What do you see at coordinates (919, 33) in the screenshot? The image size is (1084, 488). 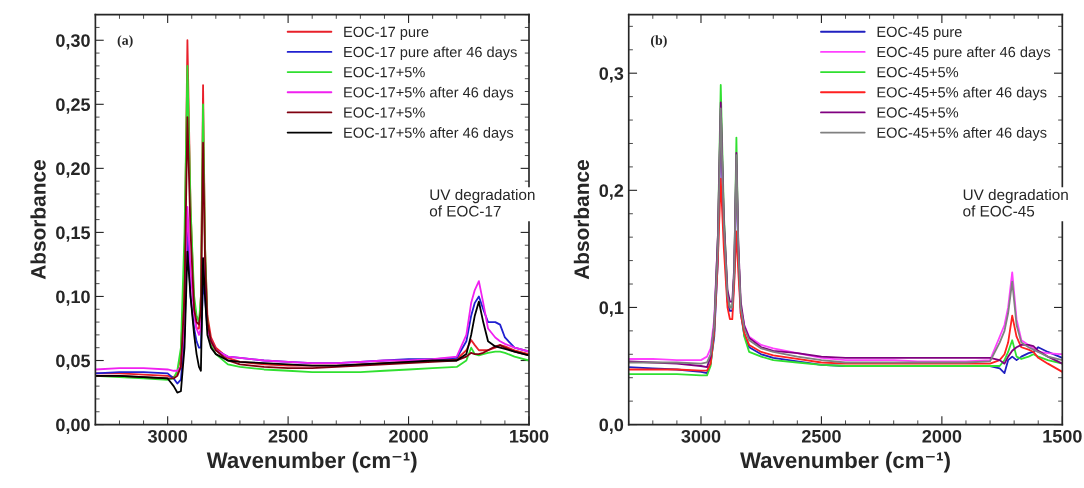 I see `legend-label: EOC-45 pure` at bounding box center [919, 33].